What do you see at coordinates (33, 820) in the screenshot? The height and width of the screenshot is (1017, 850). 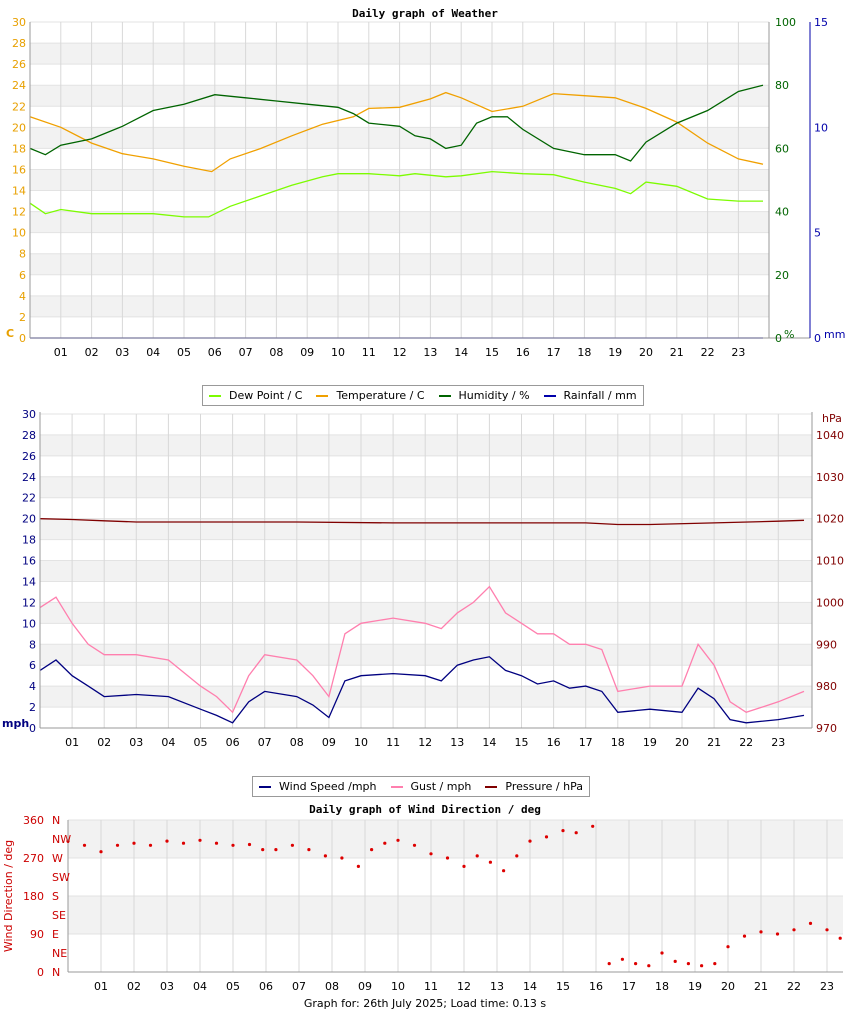 I see `left-tick-label: 360` at bounding box center [33, 820].